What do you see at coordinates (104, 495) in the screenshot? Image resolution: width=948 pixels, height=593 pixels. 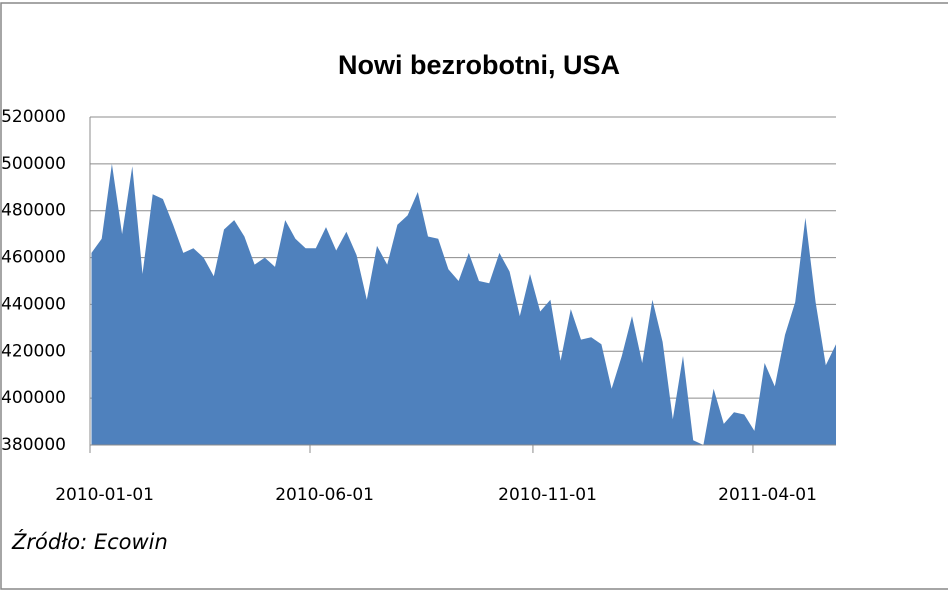 I see `x-tick-label: 2010-01-01` at bounding box center [104, 495].